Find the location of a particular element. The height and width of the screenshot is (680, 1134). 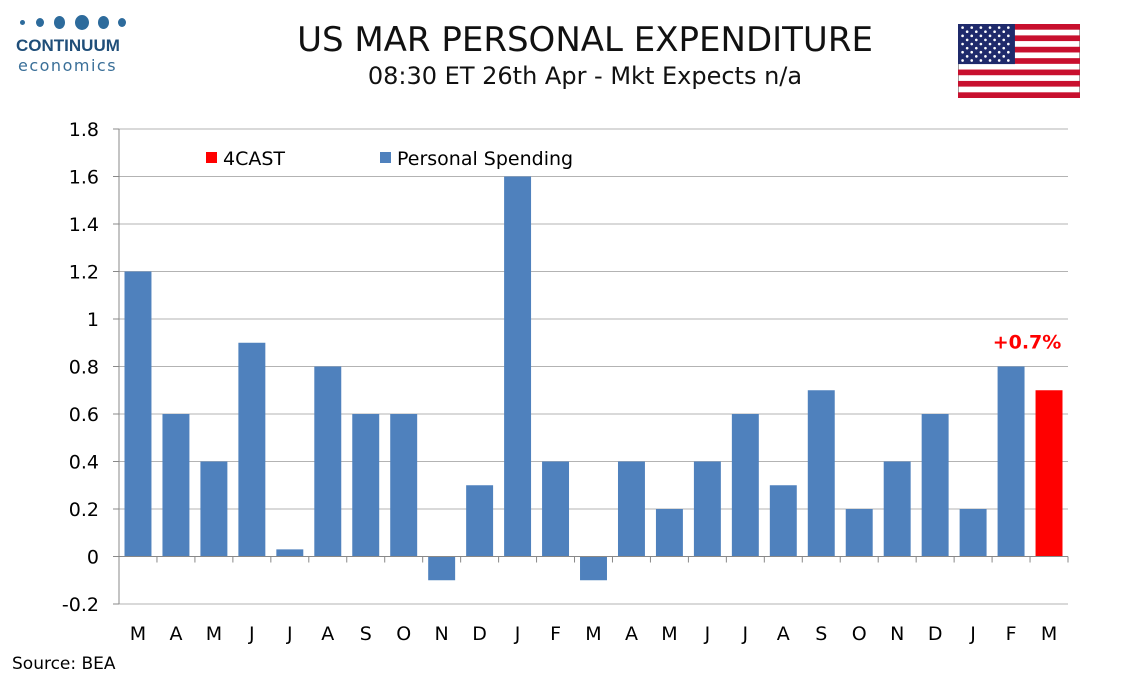

legend-swatch-personal-spending is located at coordinates (385, 157).